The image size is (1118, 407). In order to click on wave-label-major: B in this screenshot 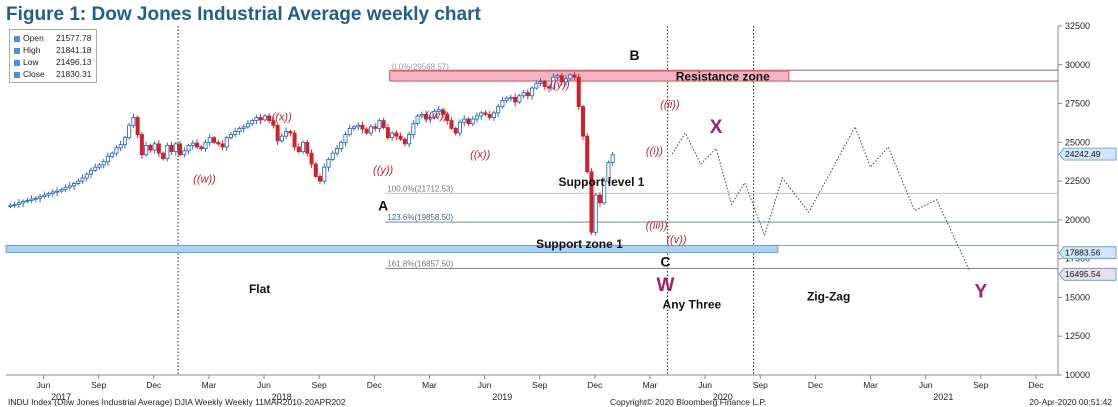, I will do `click(634, 55)`.